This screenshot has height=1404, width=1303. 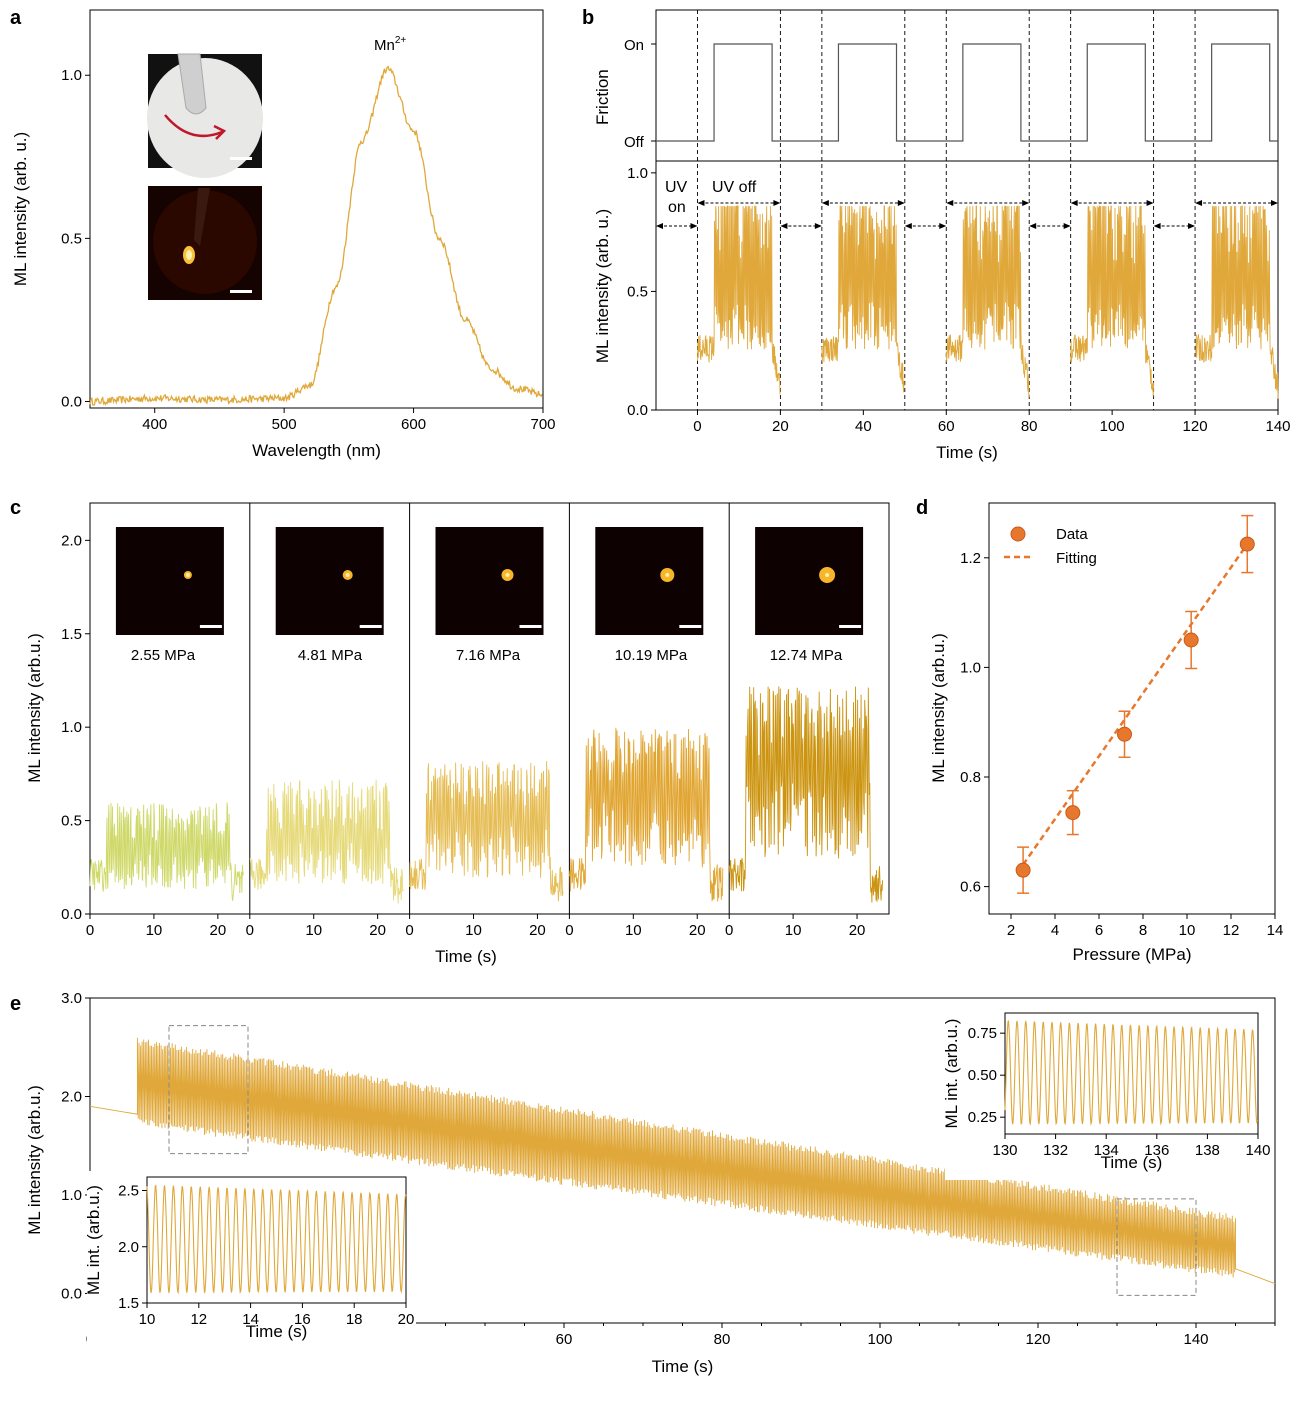 What do you see at coordinates (71, 821) in the screenshot?
I see `panel-c-y-tick-label: 0.5` at bounding box center [71, 821].